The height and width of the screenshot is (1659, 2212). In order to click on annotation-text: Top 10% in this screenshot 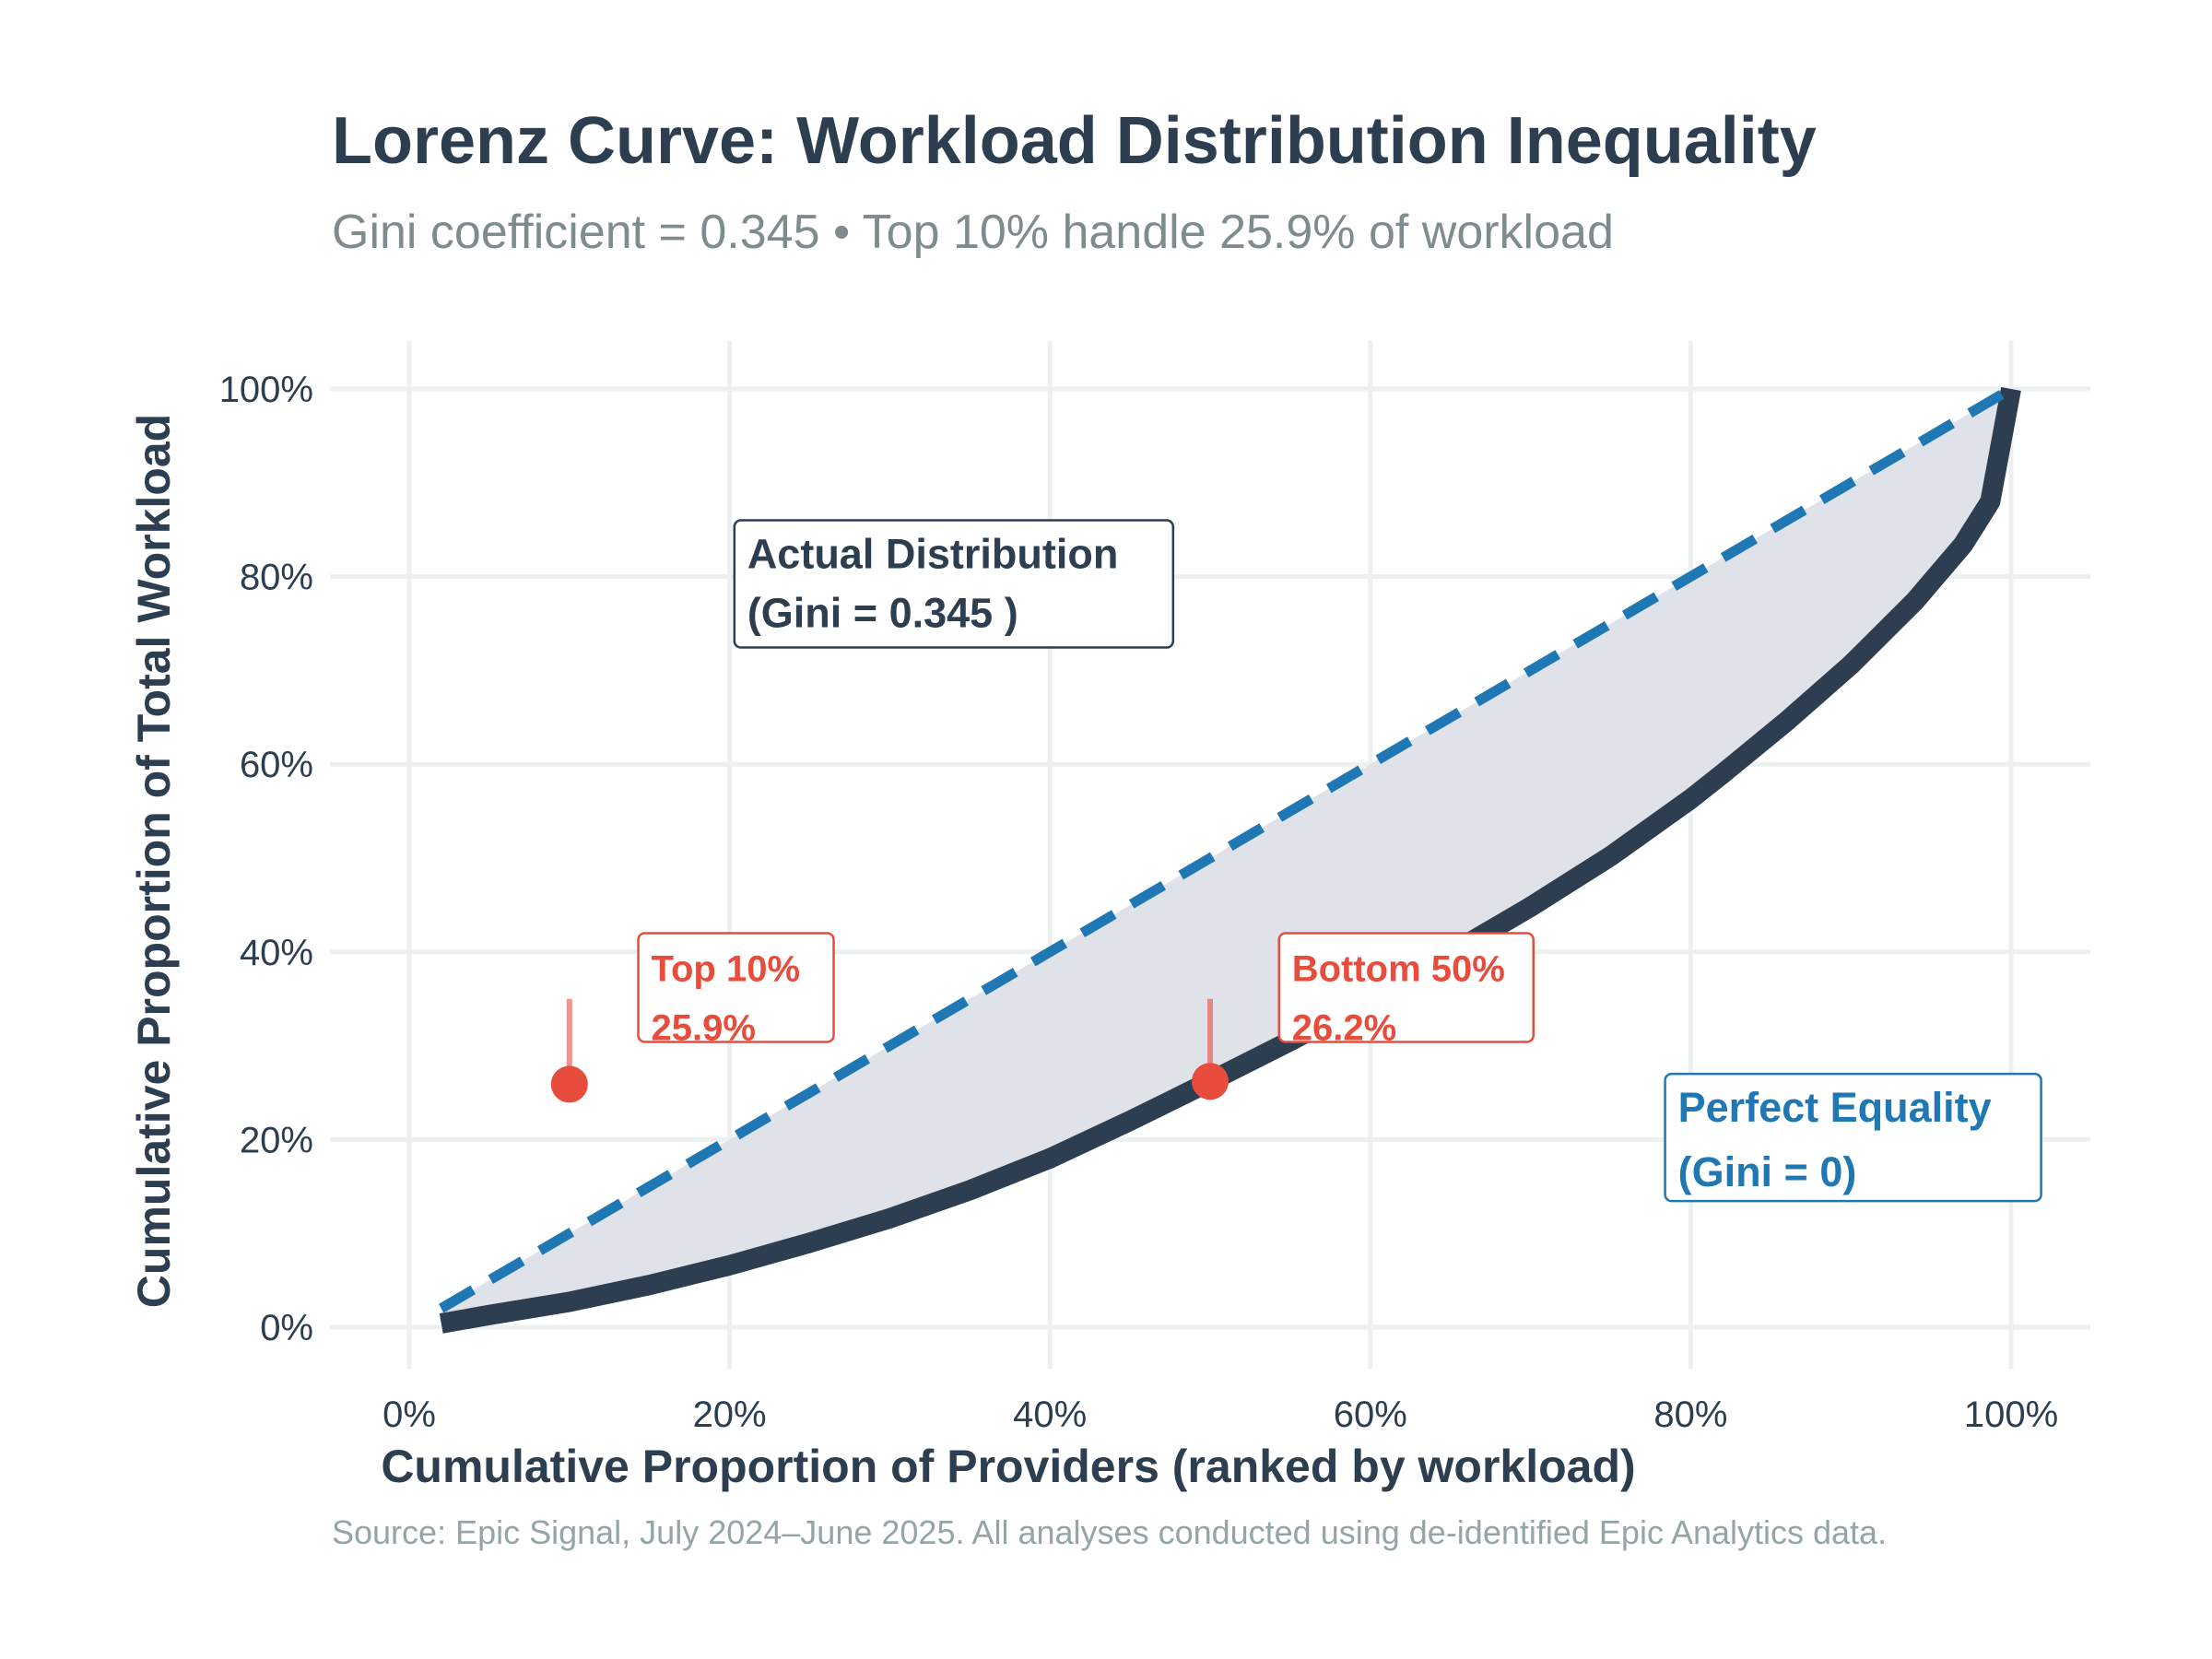, I will do `click(726, 968)`.